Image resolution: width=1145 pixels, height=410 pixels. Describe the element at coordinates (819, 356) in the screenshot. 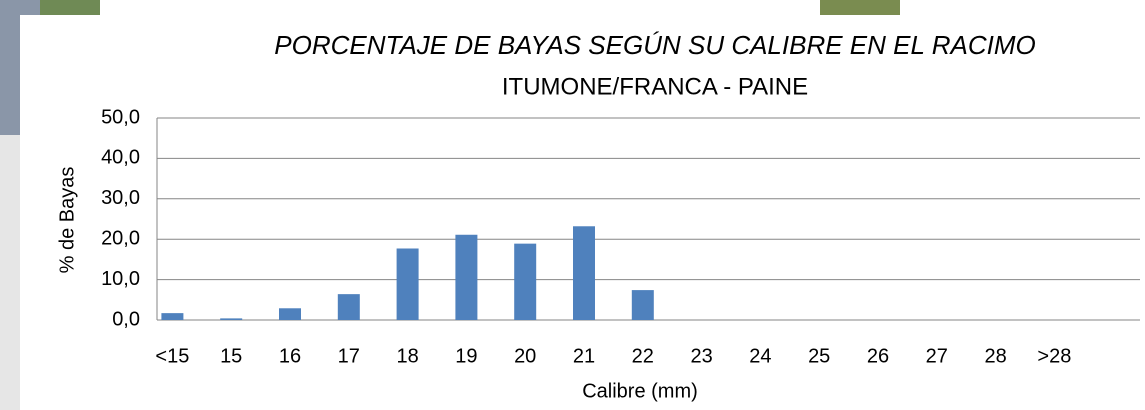

I see `x-tick-label: 25` at that location.